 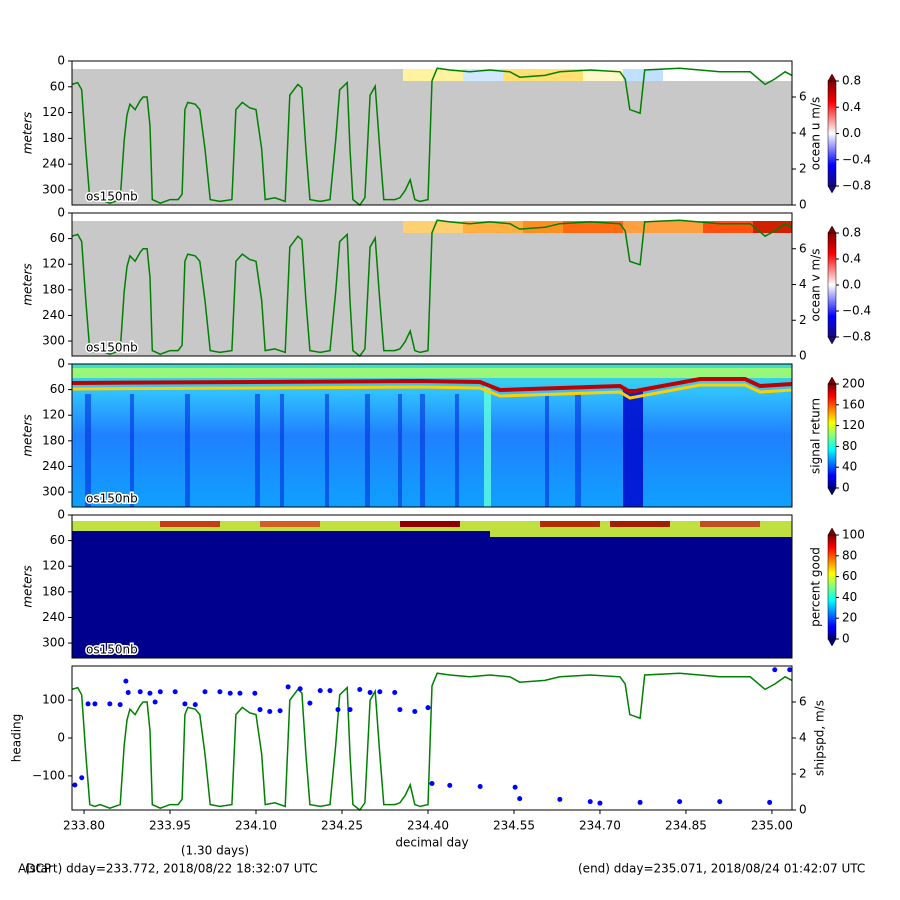 I want to click on y2-axis-label: shipspd, m/s, so click(x=820, y=738).